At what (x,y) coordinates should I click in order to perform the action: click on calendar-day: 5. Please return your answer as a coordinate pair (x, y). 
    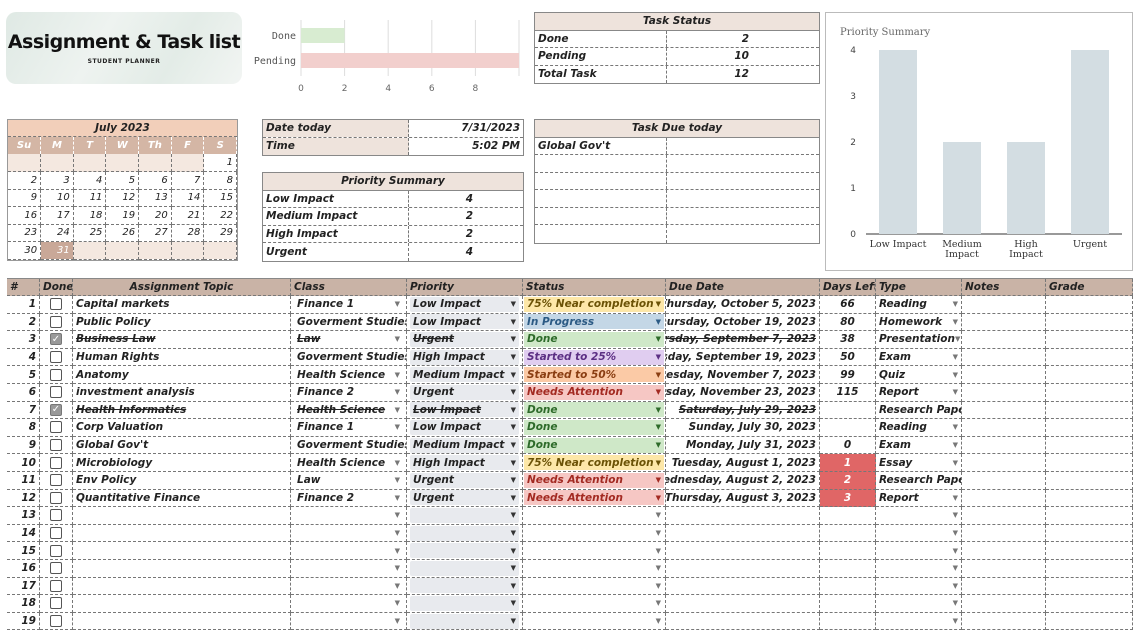
    Looking at the image, I should click on (122, 180).